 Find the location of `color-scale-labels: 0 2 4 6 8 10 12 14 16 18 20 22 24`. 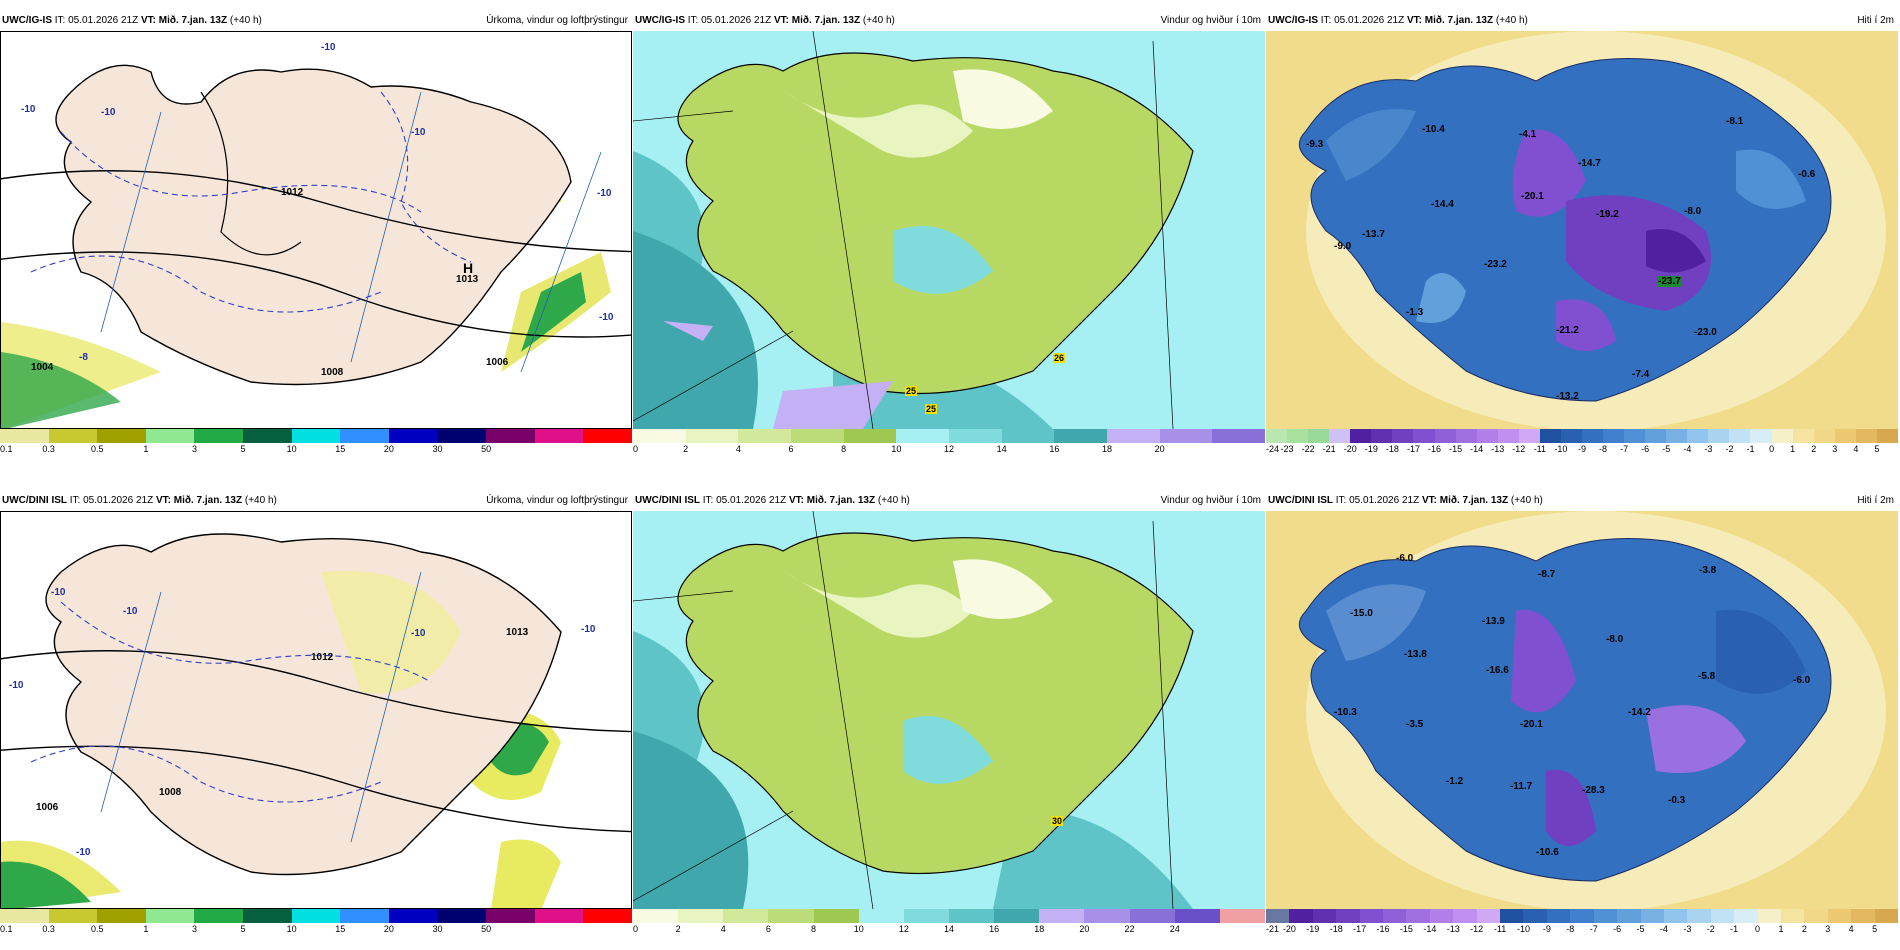

color-scale-labels: 0 2 4 6 8 10 12 14 16 18 20 22 24 is located at coordinates (949, 930).